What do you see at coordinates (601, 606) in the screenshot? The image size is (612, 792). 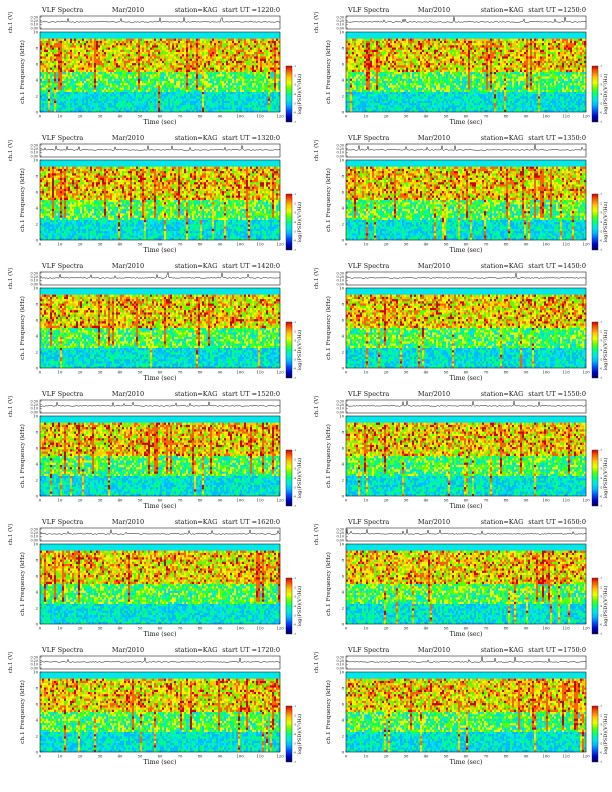 I see `colorbar-tick-label: -4` at bounding box center [601, 606].